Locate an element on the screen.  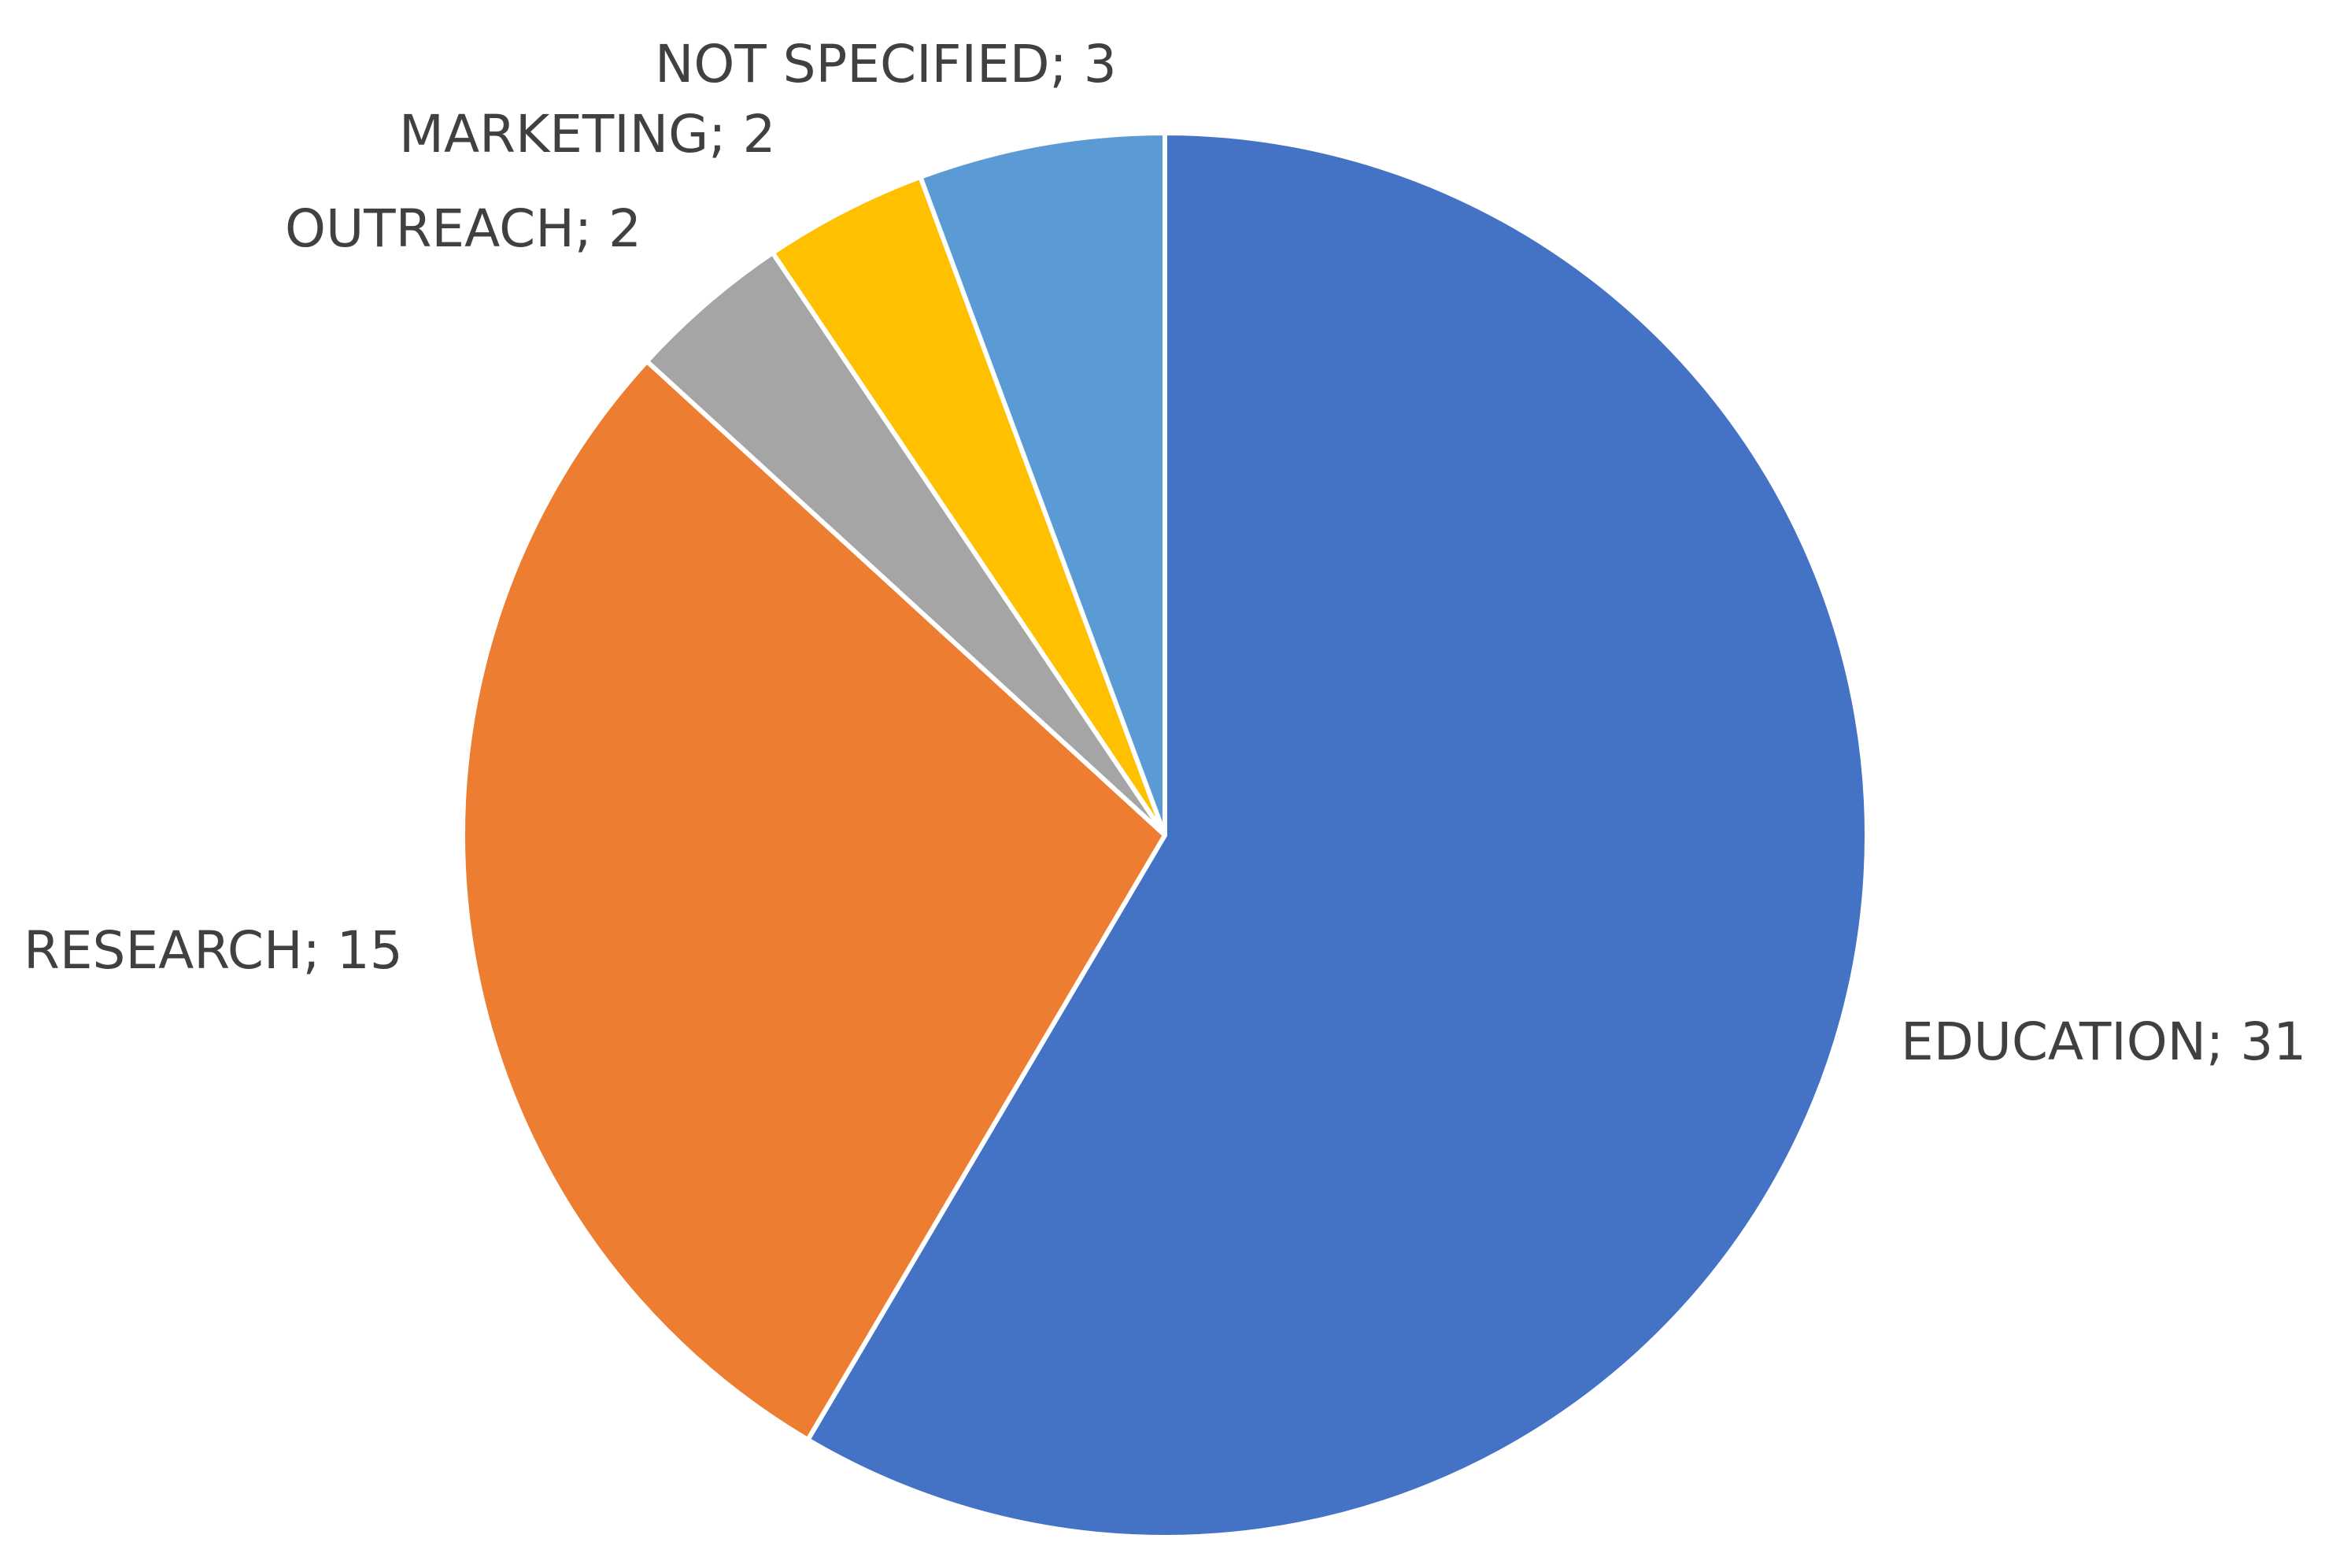
data-label: EDUCATION; 31 is located at coordinates (2103, 1041).